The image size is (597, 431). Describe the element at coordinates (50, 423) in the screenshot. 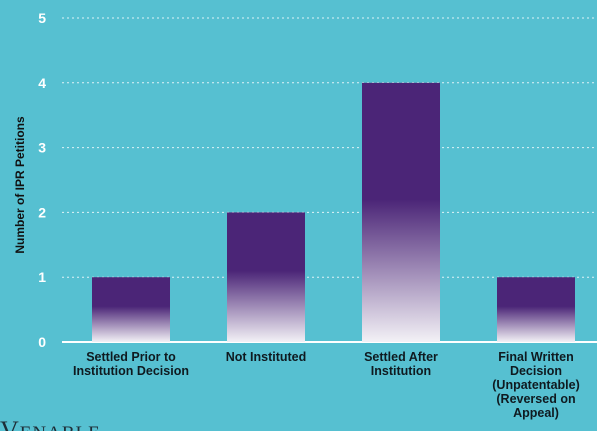

I see `venable-logo: VENABLE` at that location.